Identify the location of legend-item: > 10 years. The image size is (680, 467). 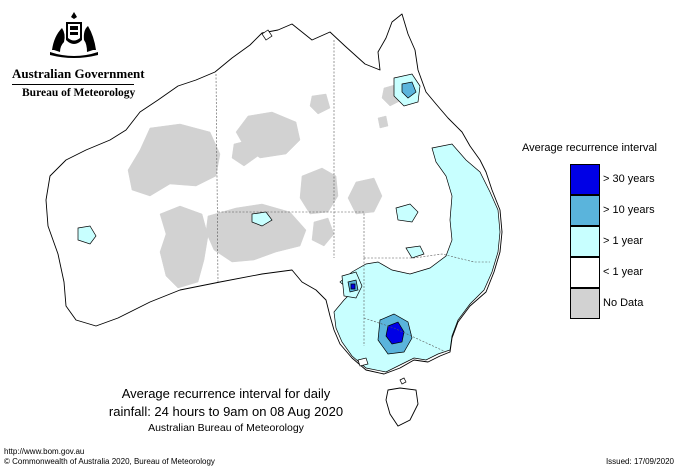
(625, 210).